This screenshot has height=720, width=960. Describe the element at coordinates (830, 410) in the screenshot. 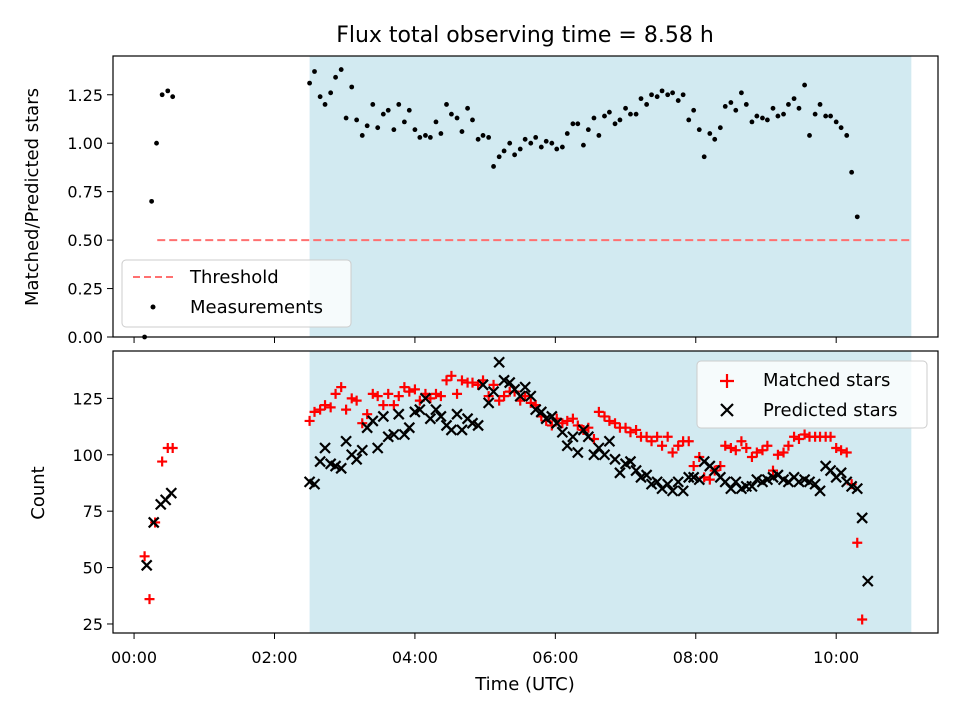

I see `legend-predicted-label: Predicted stars` at that location.